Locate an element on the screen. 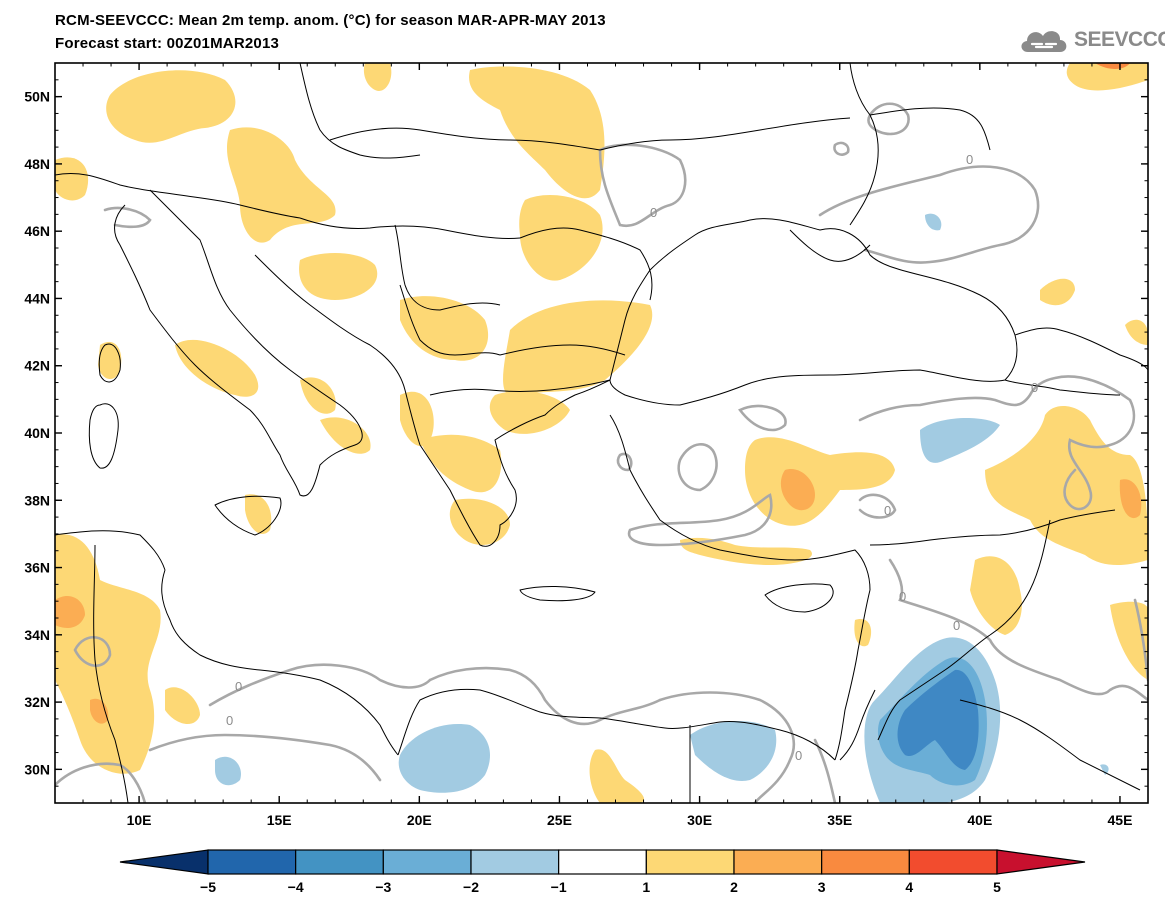  anomaly-core-algeria is located at coordinates (70, 611).